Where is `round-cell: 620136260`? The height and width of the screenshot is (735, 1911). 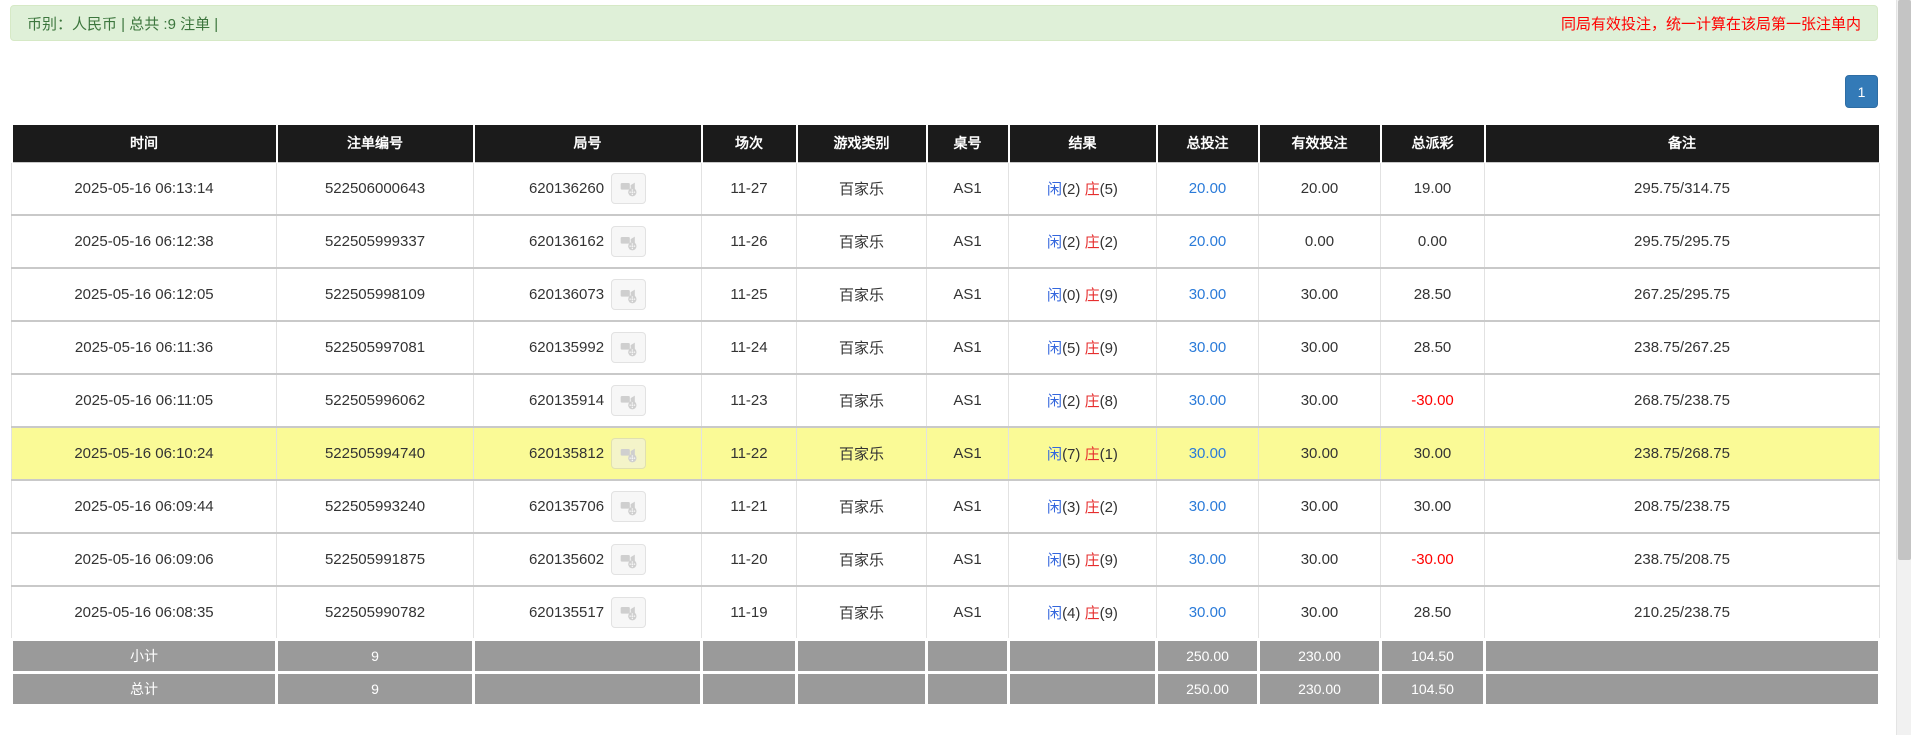 round-cell: 620136260 is located at coordinates (587, 188).